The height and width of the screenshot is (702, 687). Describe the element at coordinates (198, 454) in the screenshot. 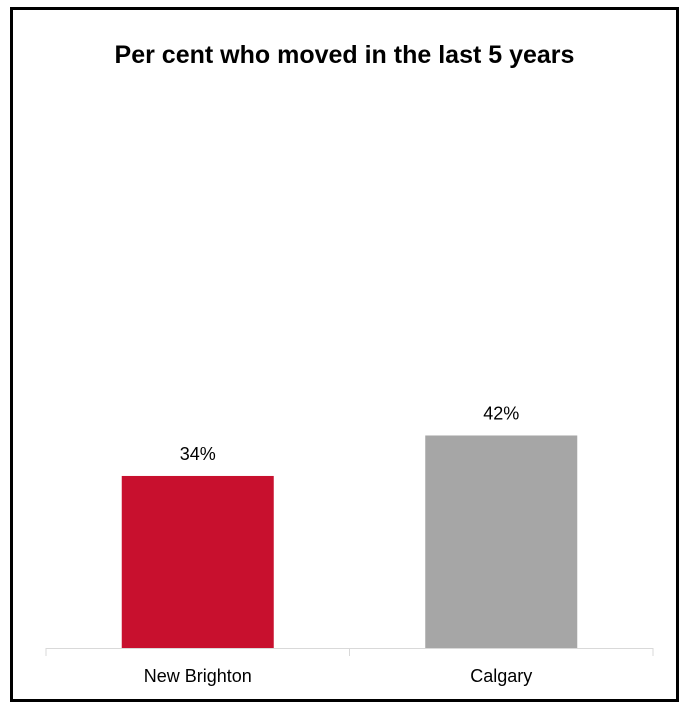

I see `data-label: 34%` at that location.